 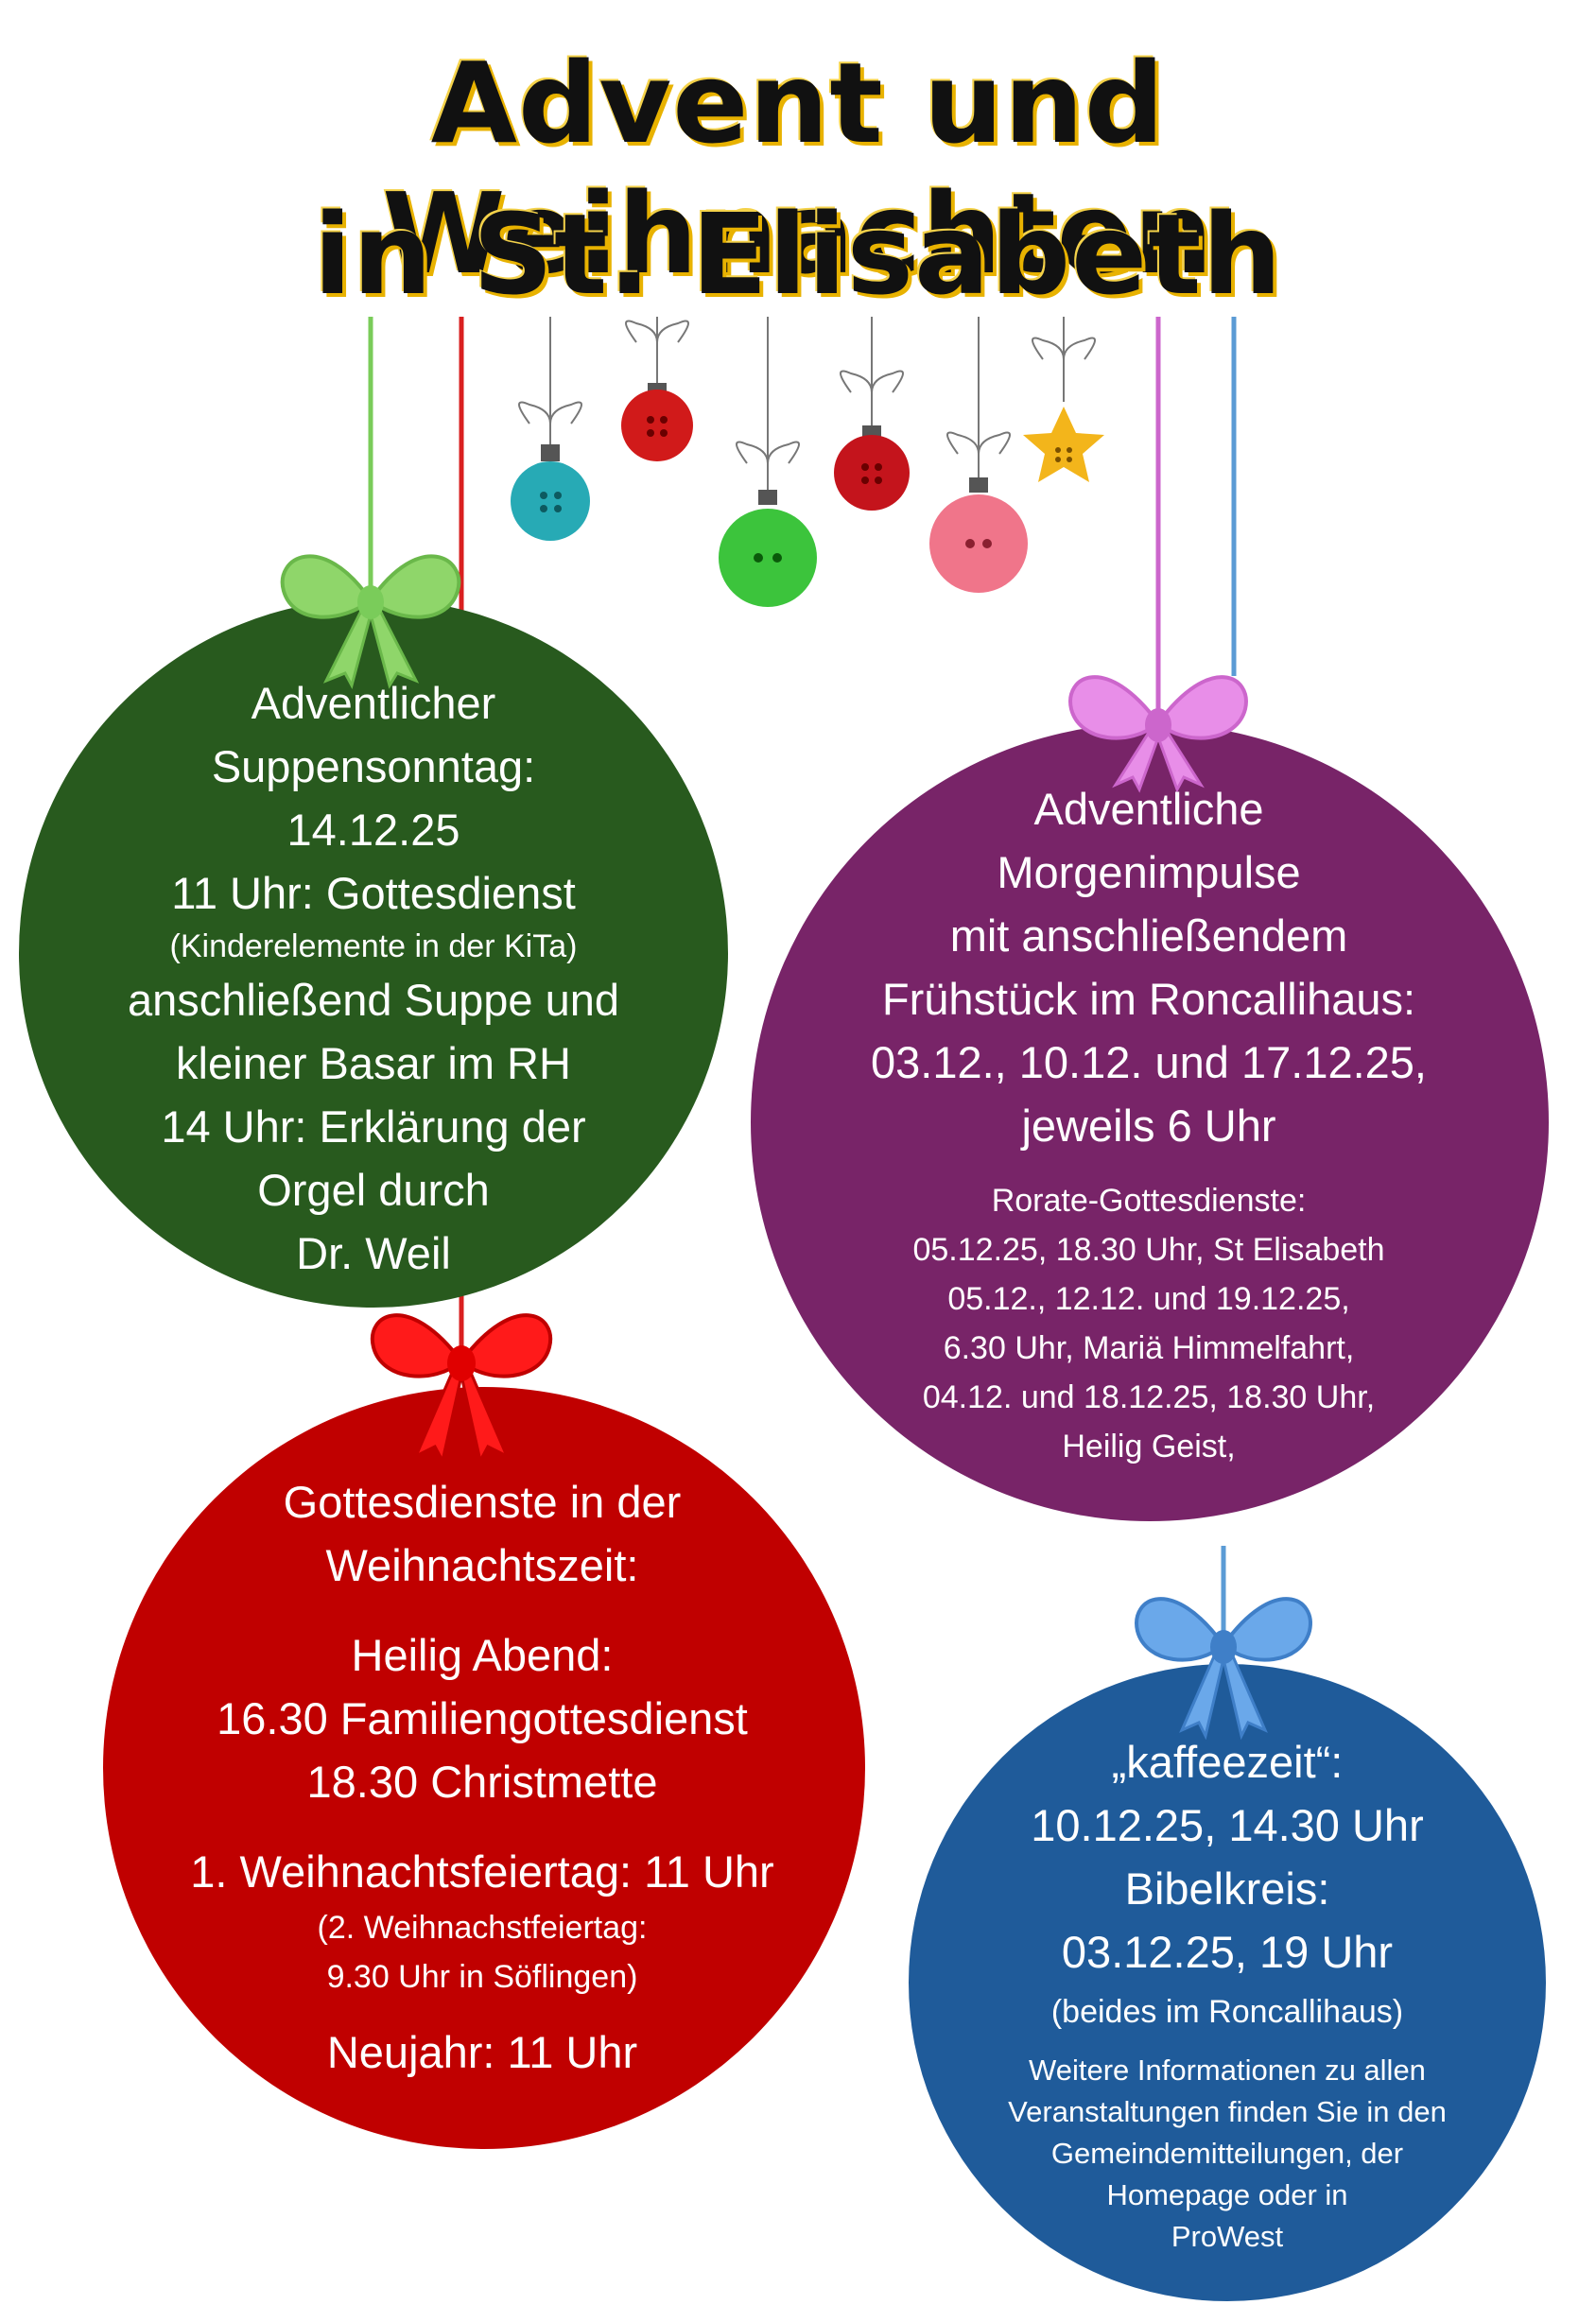 What do you see at coordinates (1148, 1062) in the screenshot?
I see `morning-impulse-dates: 03.12., 10.12. und 17.12.25,` at bounding box center [1148, 1062].